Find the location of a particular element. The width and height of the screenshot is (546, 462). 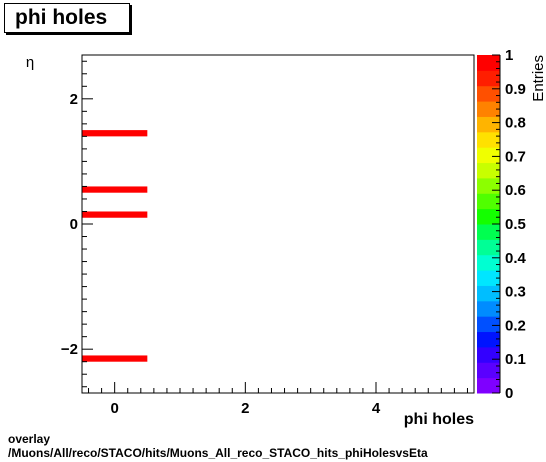

z-tick-label: 0.9 is located at coordinates (515, 89).